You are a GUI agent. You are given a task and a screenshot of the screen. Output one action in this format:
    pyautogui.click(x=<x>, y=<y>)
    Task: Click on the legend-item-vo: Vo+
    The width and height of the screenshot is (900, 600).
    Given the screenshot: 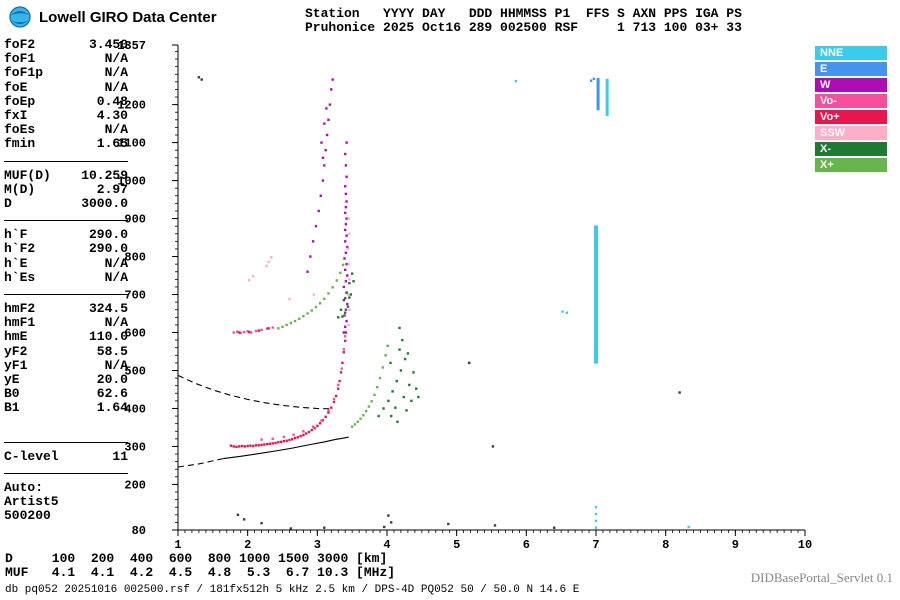 What is the action you would take?
    pyautogui.click(x=851, y=117)
    